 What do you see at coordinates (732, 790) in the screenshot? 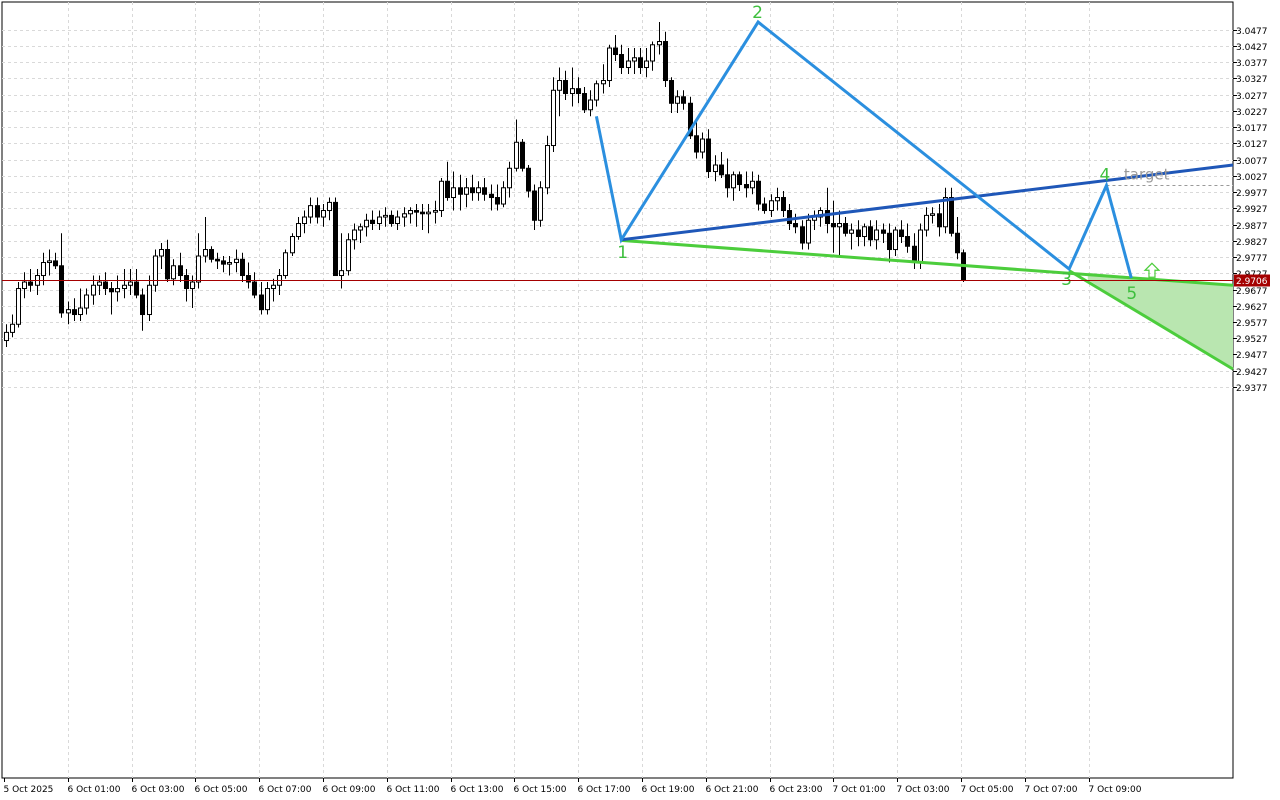
I see `x-tick-label: 6 Oct 21:00` at bounding box center [732, 790].